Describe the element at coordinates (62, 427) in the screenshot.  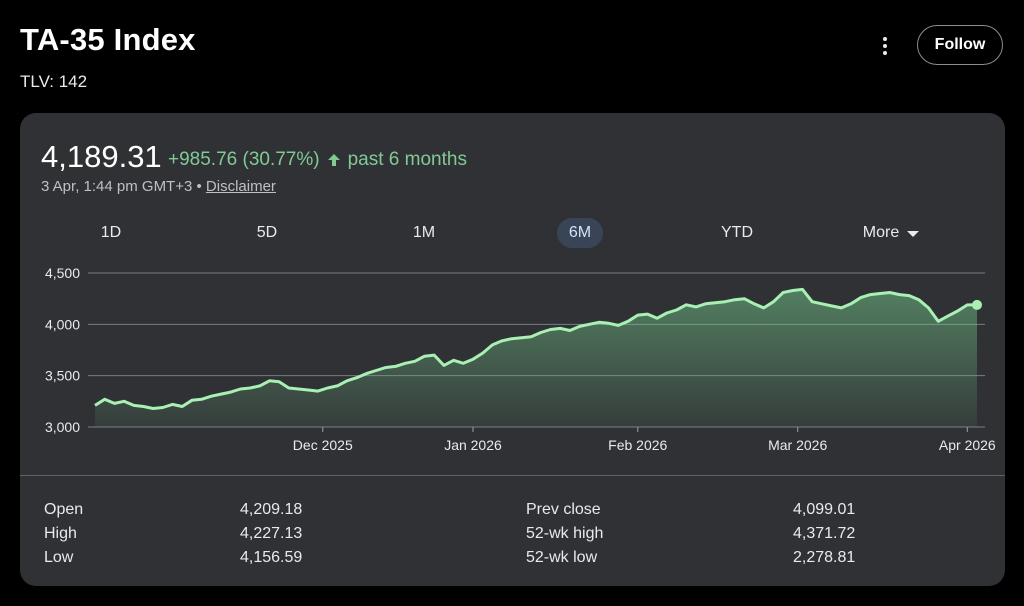
I see `y-tick-label: 3,000` at that location.